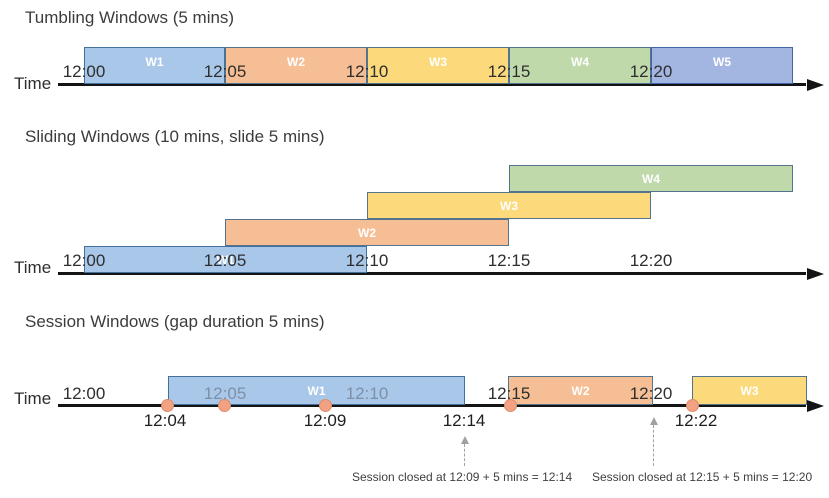 The width and height of the screenshot is (829, 498). I want to click on window-box-tumbling-w2, so click(296, 65).